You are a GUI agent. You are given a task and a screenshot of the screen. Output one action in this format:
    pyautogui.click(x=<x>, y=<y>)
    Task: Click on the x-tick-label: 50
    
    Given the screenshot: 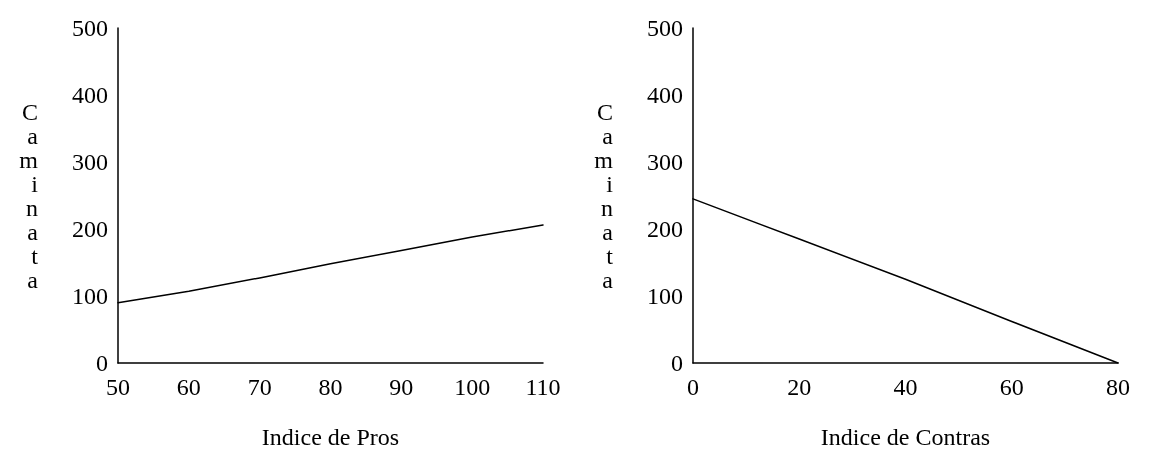 What is the action you would take?
    pyautogui.click(x=118, y=387)
    